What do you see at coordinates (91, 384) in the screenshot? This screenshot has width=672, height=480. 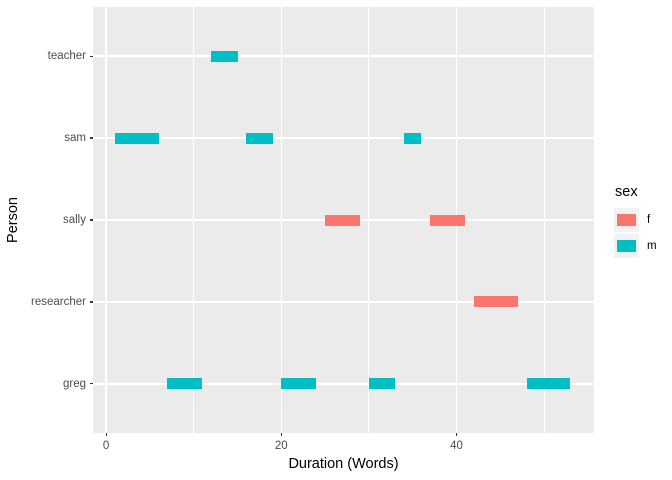 I see `y-tick-mark-greg` at bounding box center [91, 384].